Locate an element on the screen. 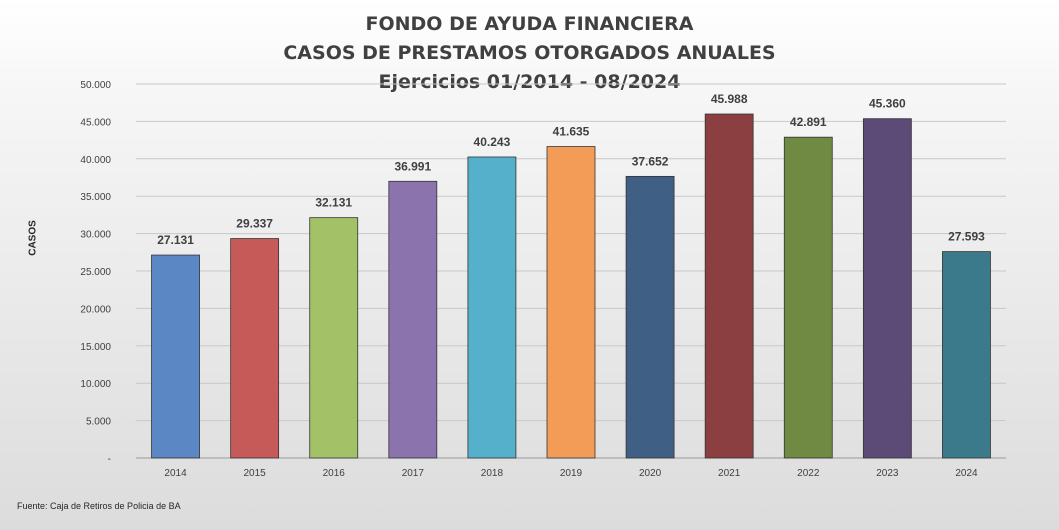 Image resolution: width=1059 pixels, height=530 pixels. x-tick-label: 2015 is located at coordinates (255, 473).